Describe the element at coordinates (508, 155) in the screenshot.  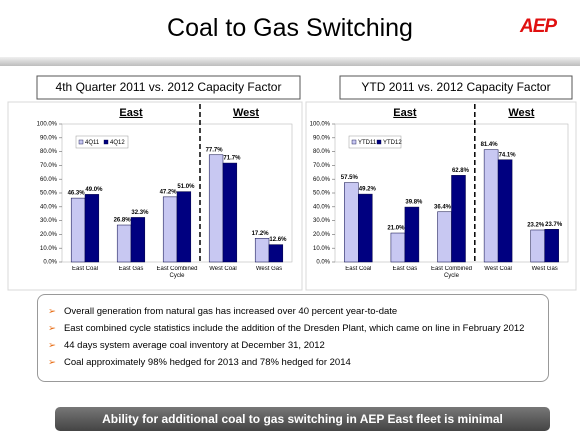
I see `value-label: 74.1%` at that location.